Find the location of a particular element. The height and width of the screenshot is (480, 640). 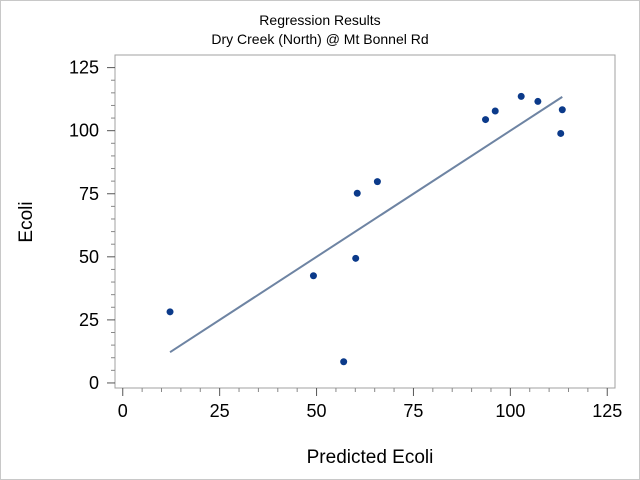

x-tick-label: 0 is located at coordinates (123, 411).